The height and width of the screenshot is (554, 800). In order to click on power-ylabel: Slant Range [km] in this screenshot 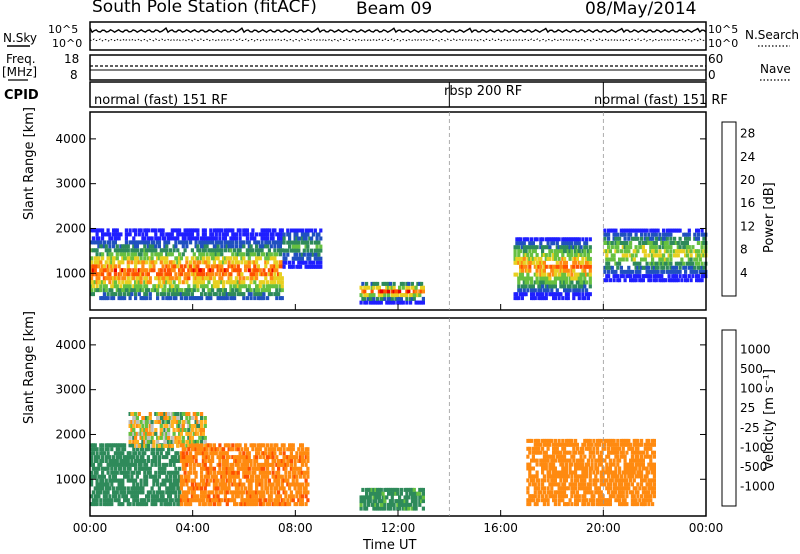, I will do `click(29, 163)`.